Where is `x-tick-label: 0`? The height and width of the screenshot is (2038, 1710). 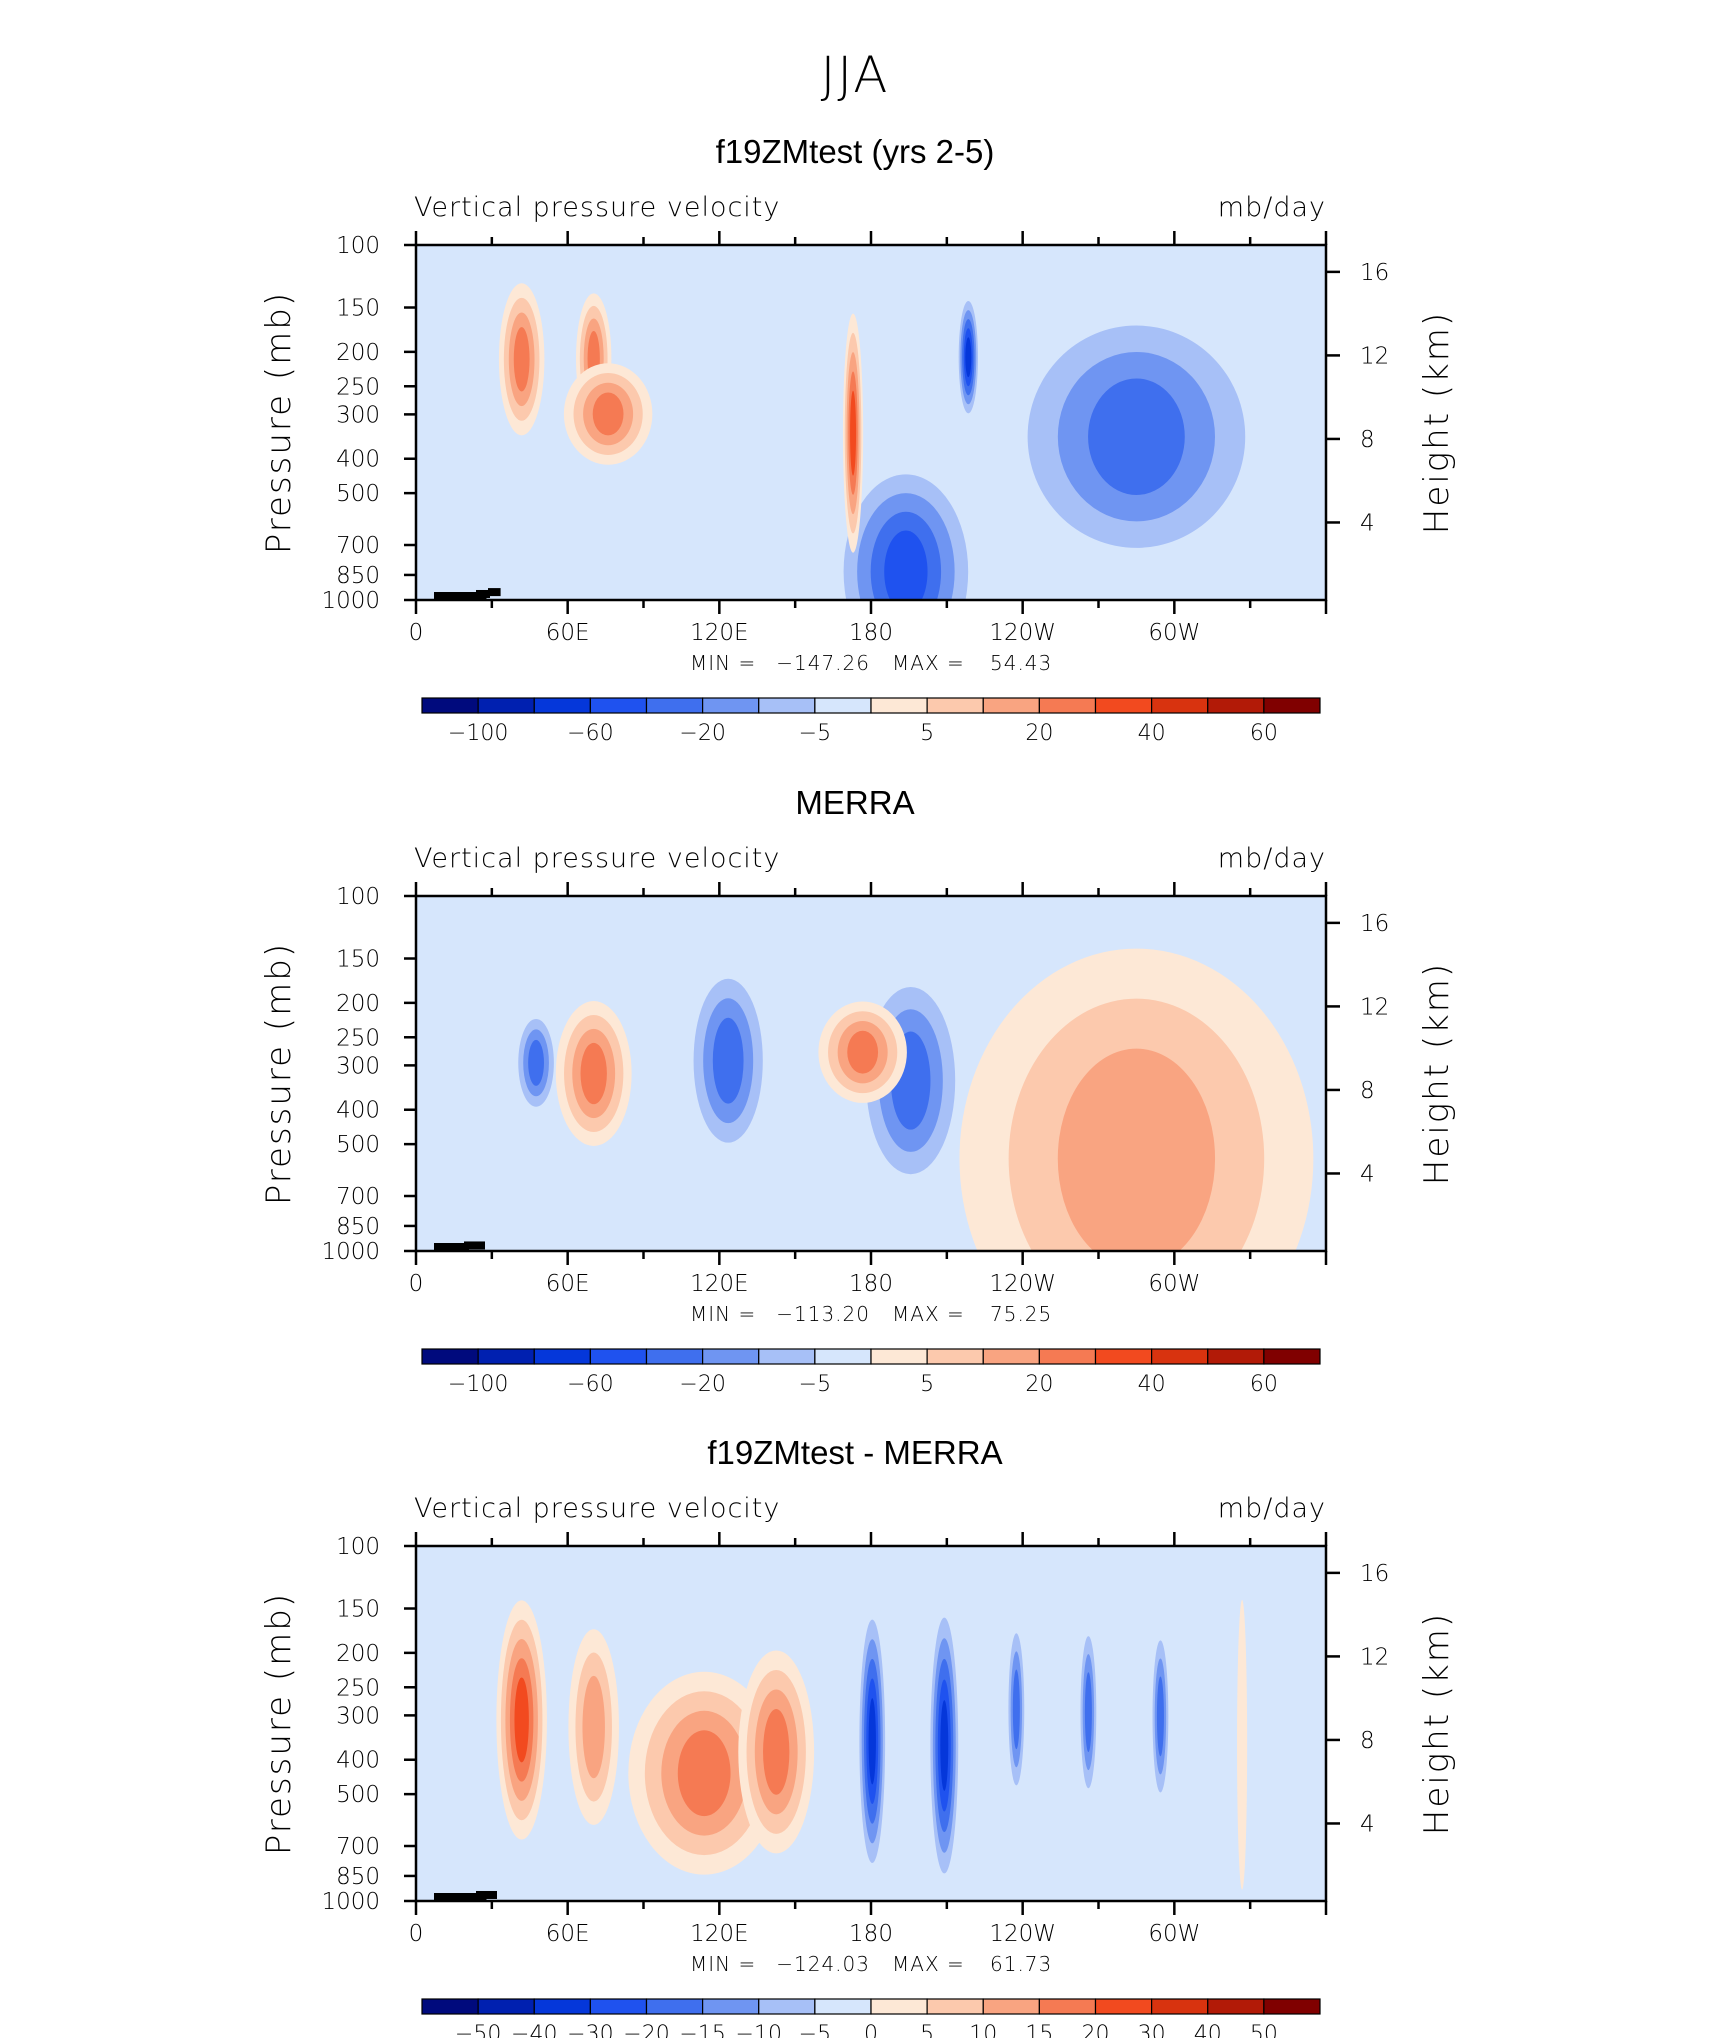 x-tick-label: 0 is located at coordinates (416, 633).